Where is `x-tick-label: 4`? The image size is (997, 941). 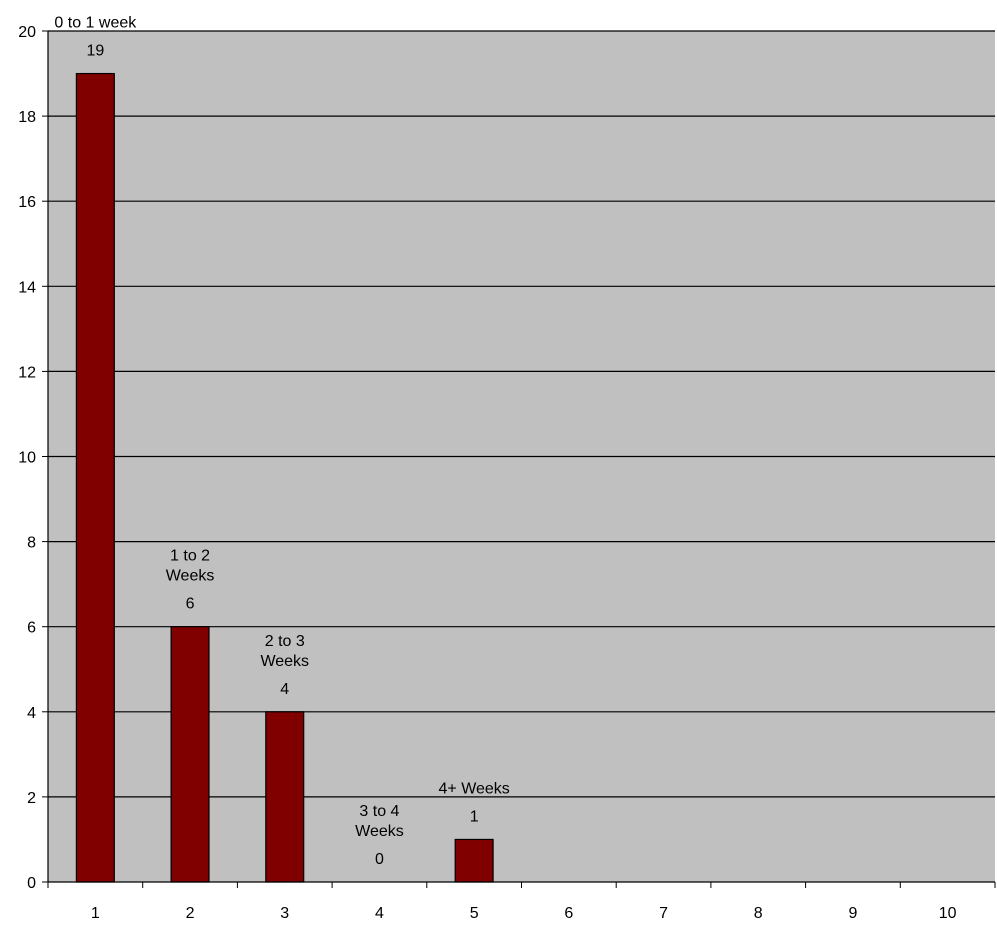 x-tick-label: 4 is located at coordinates (379, 913).